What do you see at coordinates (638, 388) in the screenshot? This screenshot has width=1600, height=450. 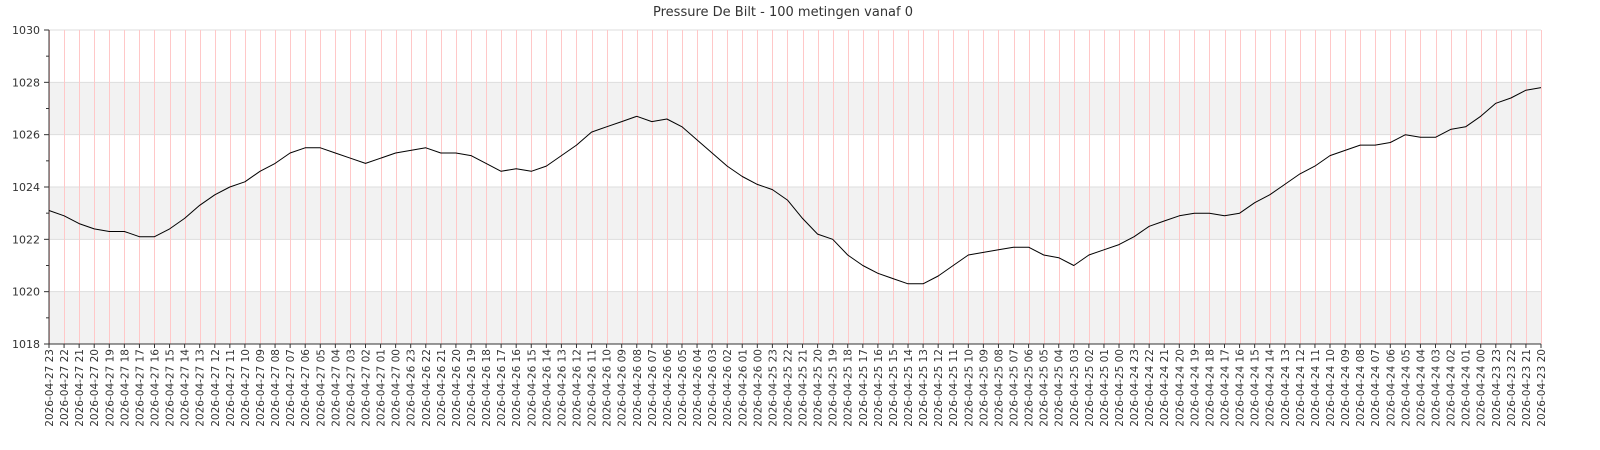 I see `x-tick-label: 2026-04-26 08` at bounding box center [638, 388].